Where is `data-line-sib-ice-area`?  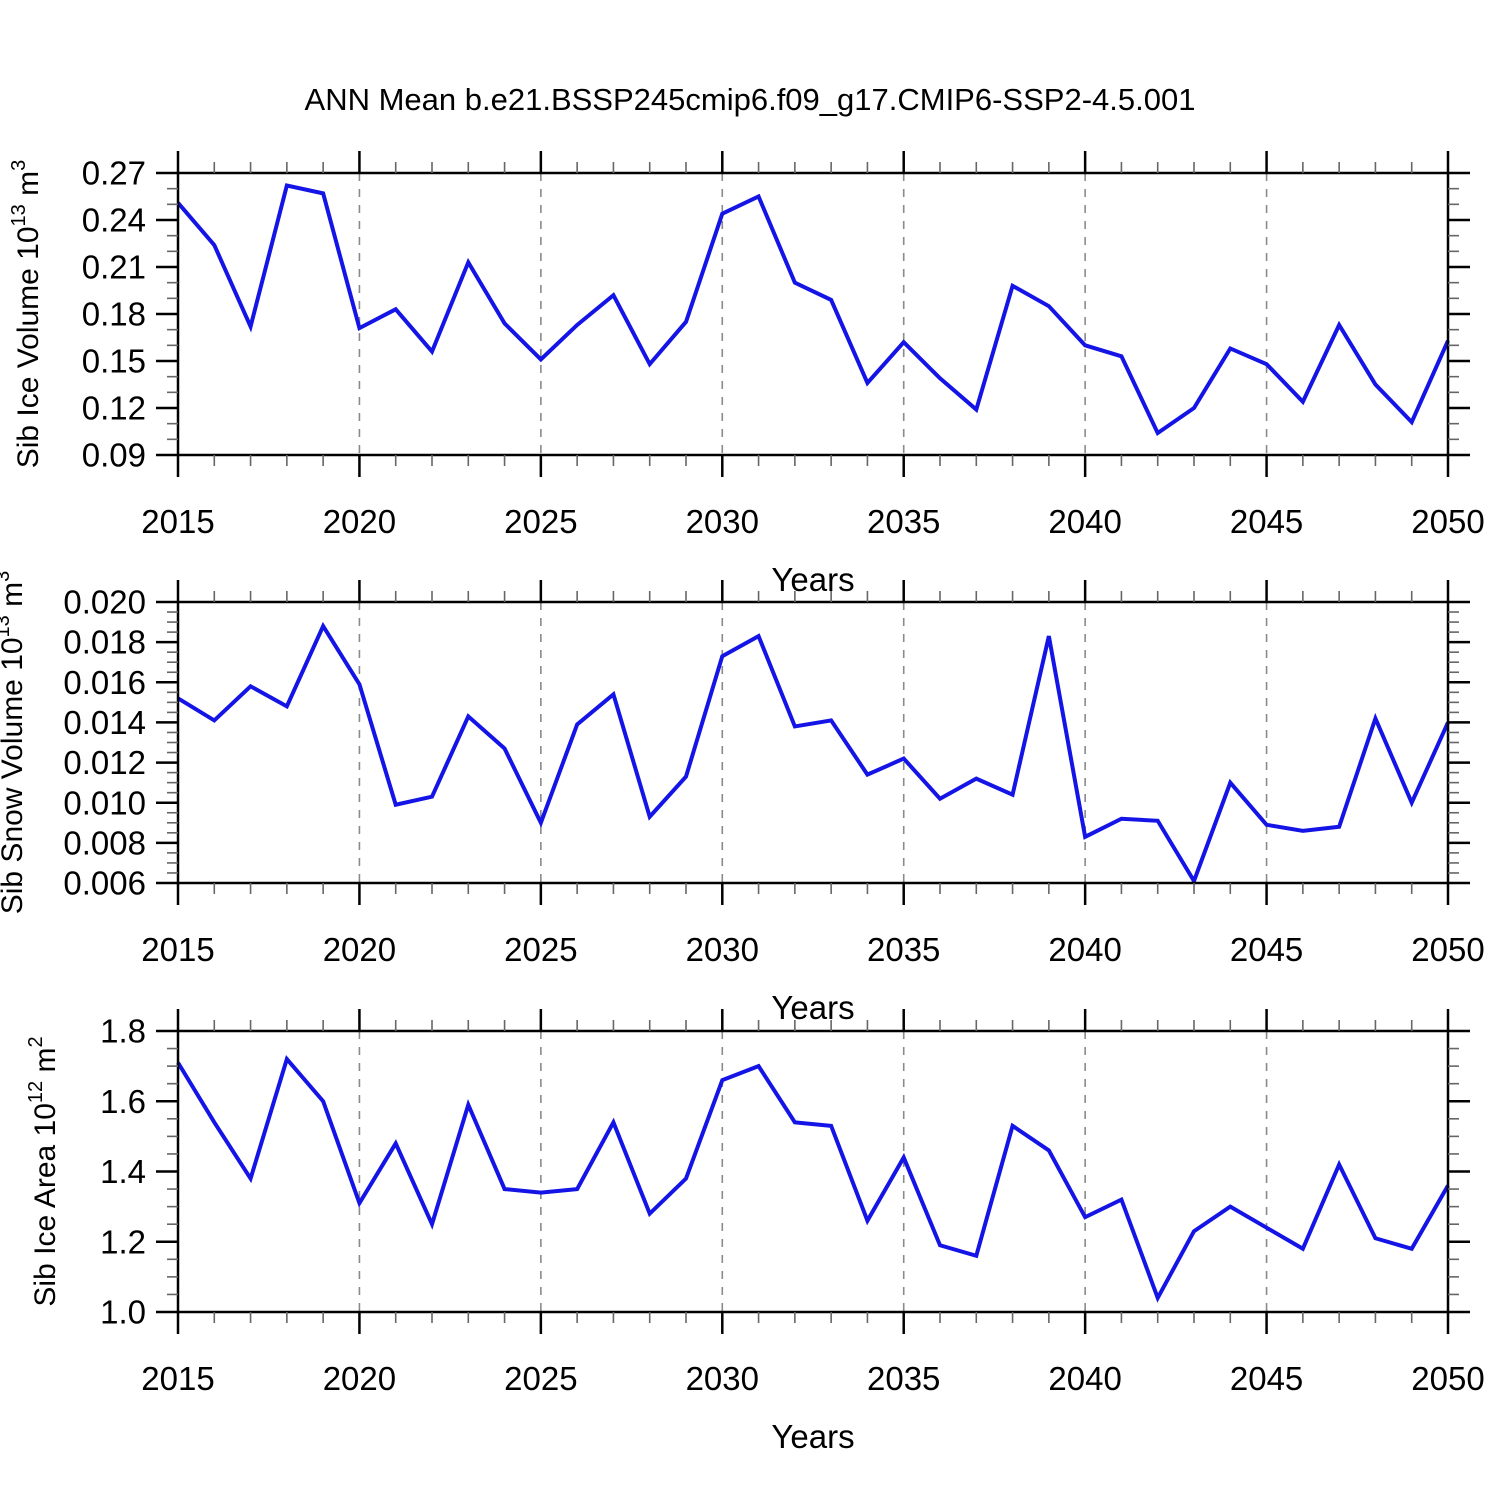 data-line-sib-ice-area is located at coordinates (813, 1179).